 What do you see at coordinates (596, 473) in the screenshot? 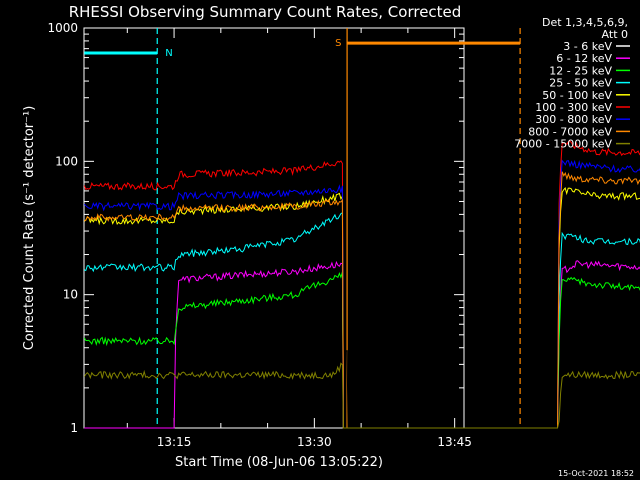
I see `footer-timestamp: 15-Oct-2021 18:52` at bounding box center [596, 473].